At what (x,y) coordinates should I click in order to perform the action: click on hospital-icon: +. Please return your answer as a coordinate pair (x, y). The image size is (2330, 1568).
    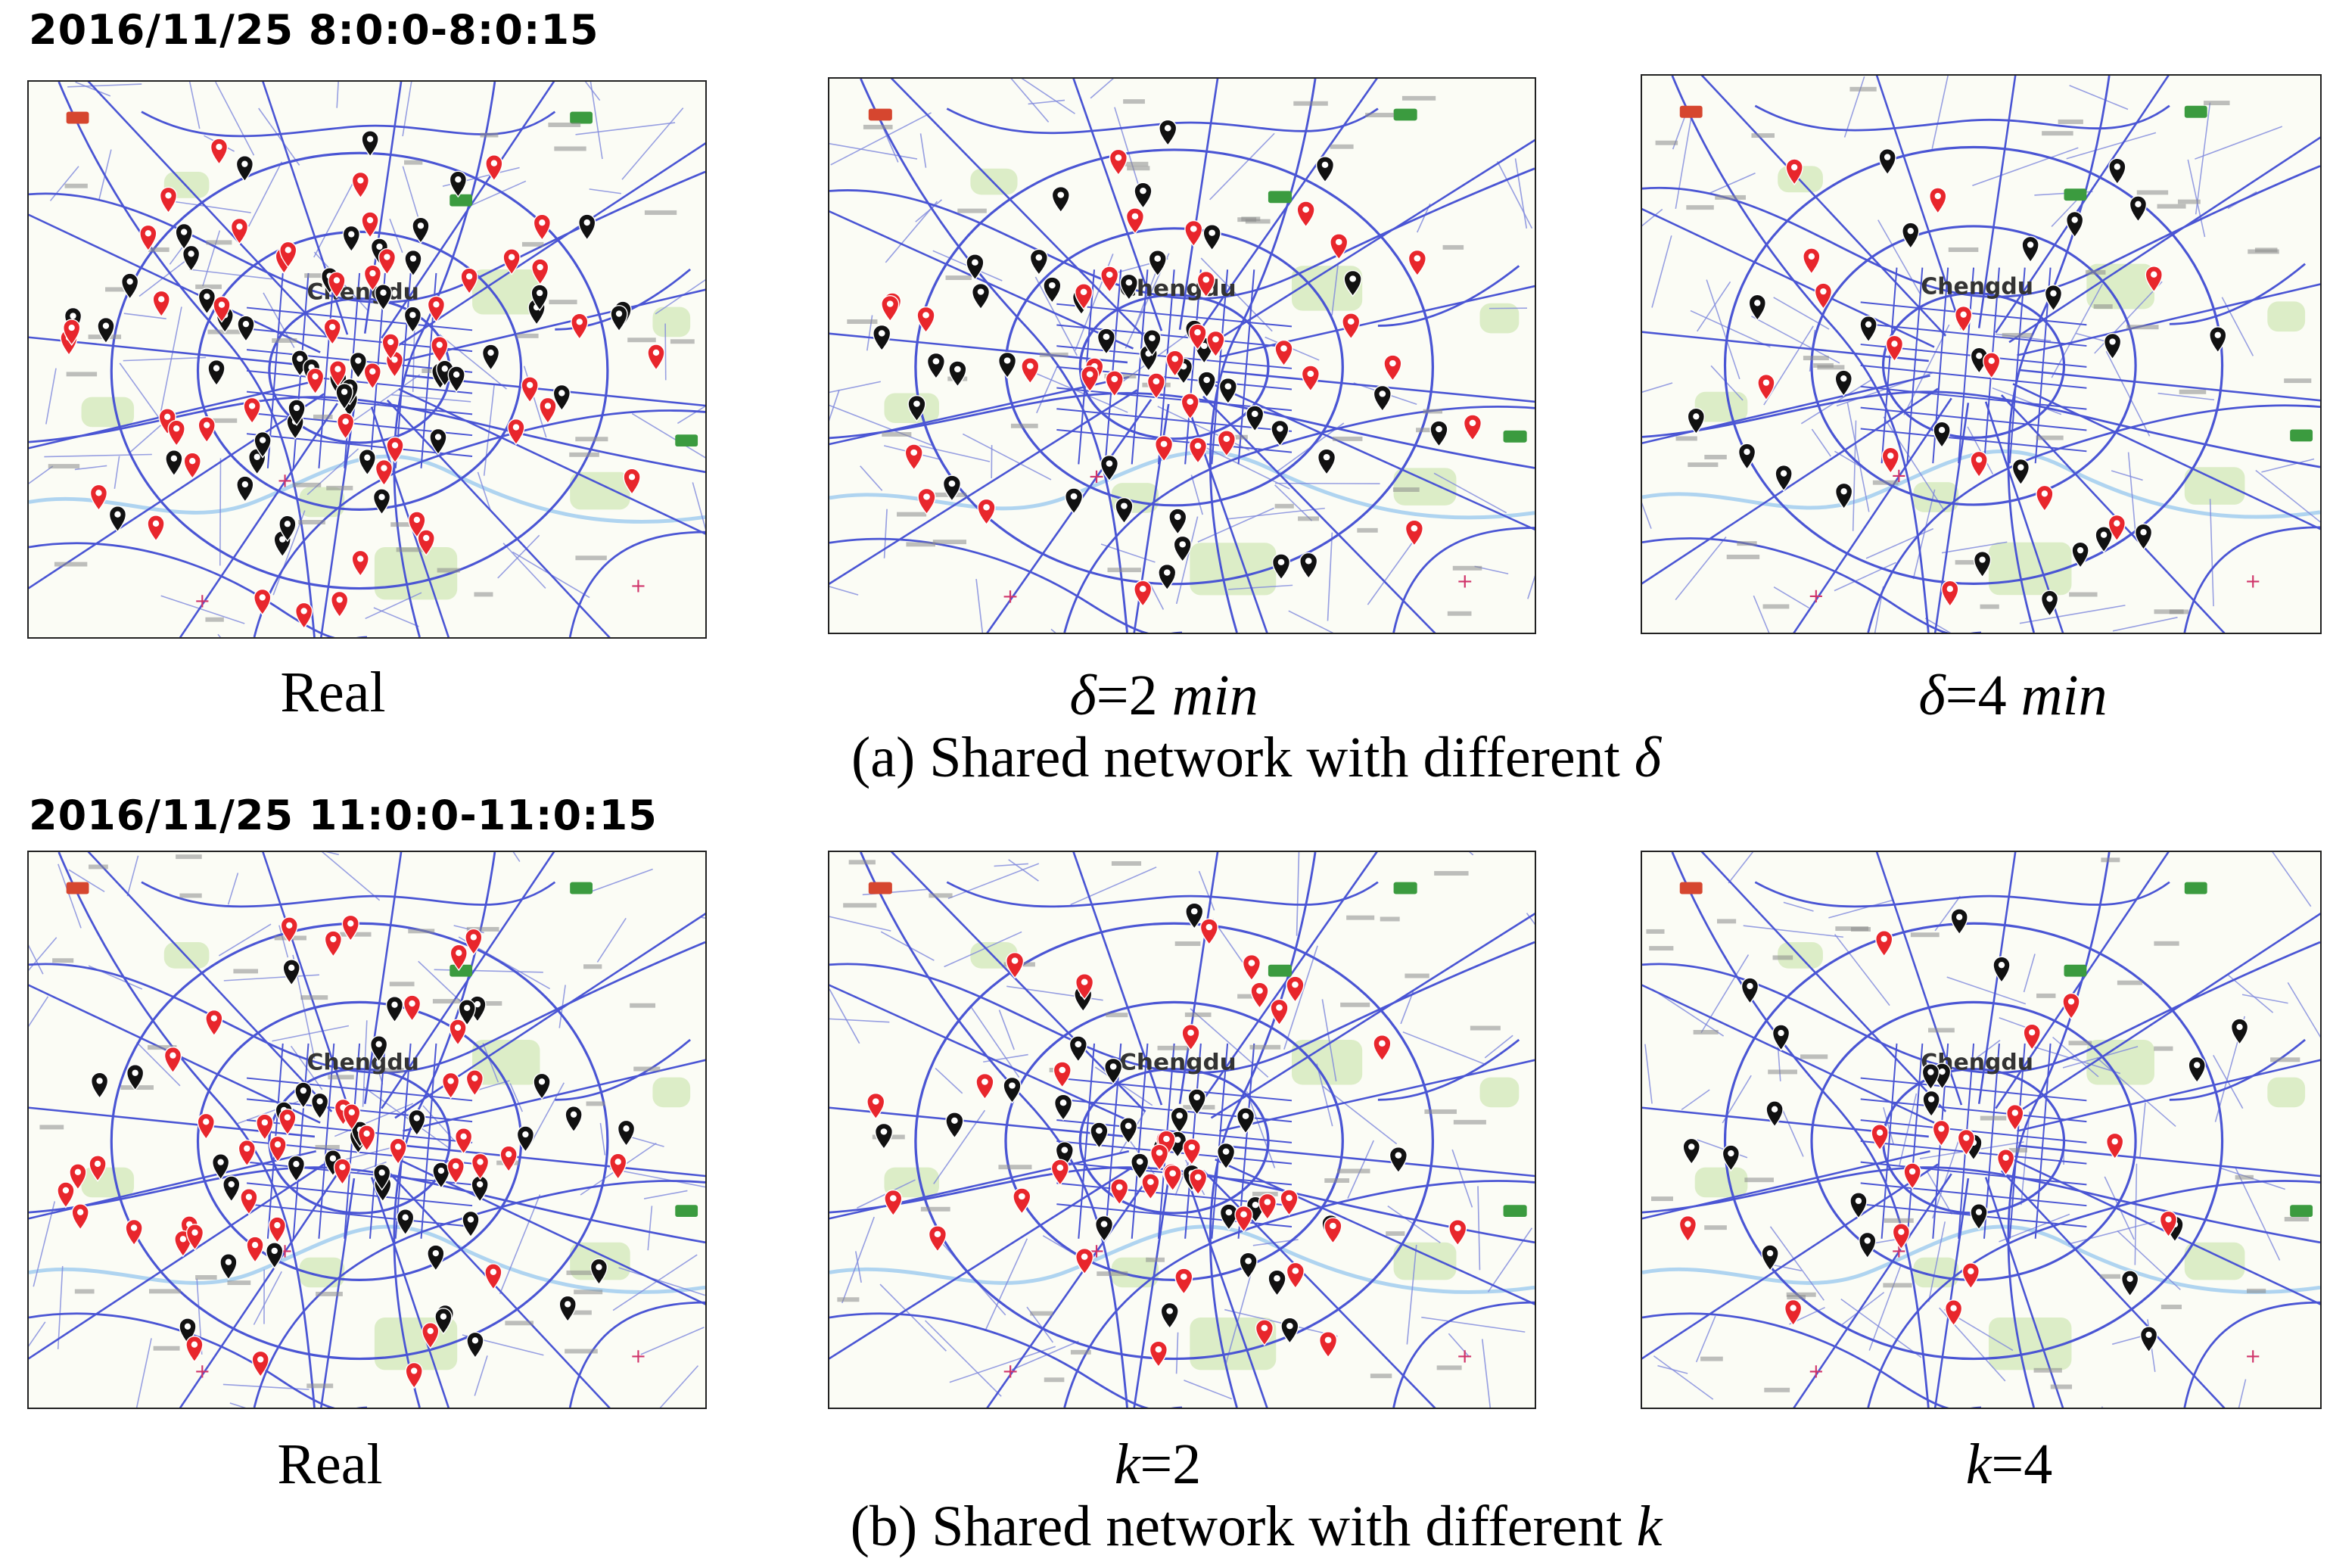
    Looking at the image, I should click on (202, 1372).